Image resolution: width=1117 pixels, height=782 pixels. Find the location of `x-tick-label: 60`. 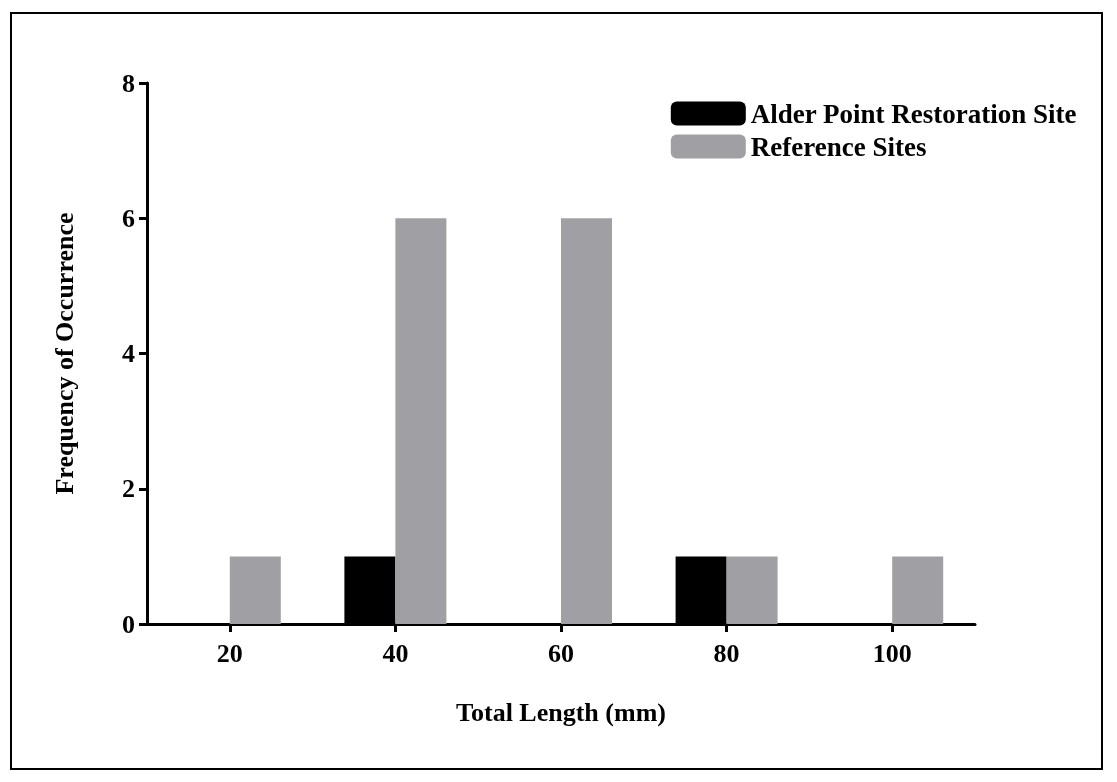

x-tick-label: 60 is located at coordinates (561, 653).